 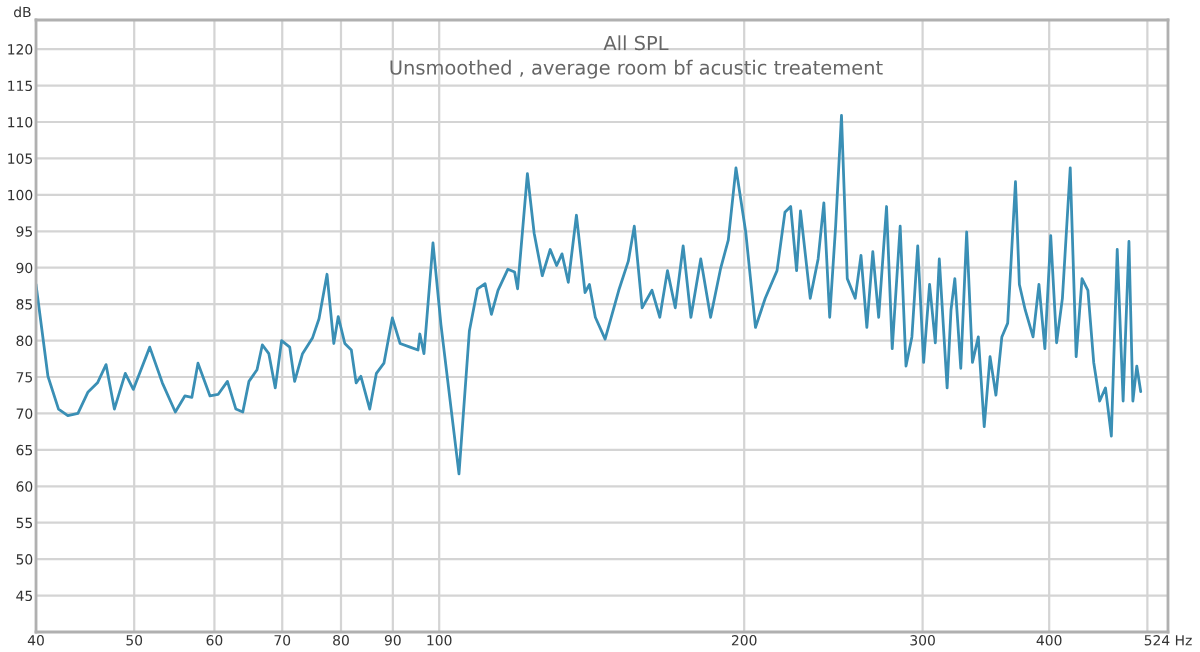 What do you see at coordinates (636, 69) in the screenshot?
I see `text: Unsmoothed , average room bf acustic treatement` at bounding box center [636, 69].